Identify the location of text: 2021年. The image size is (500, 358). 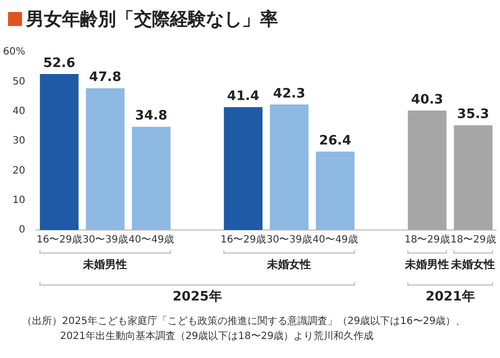
(450, 296).